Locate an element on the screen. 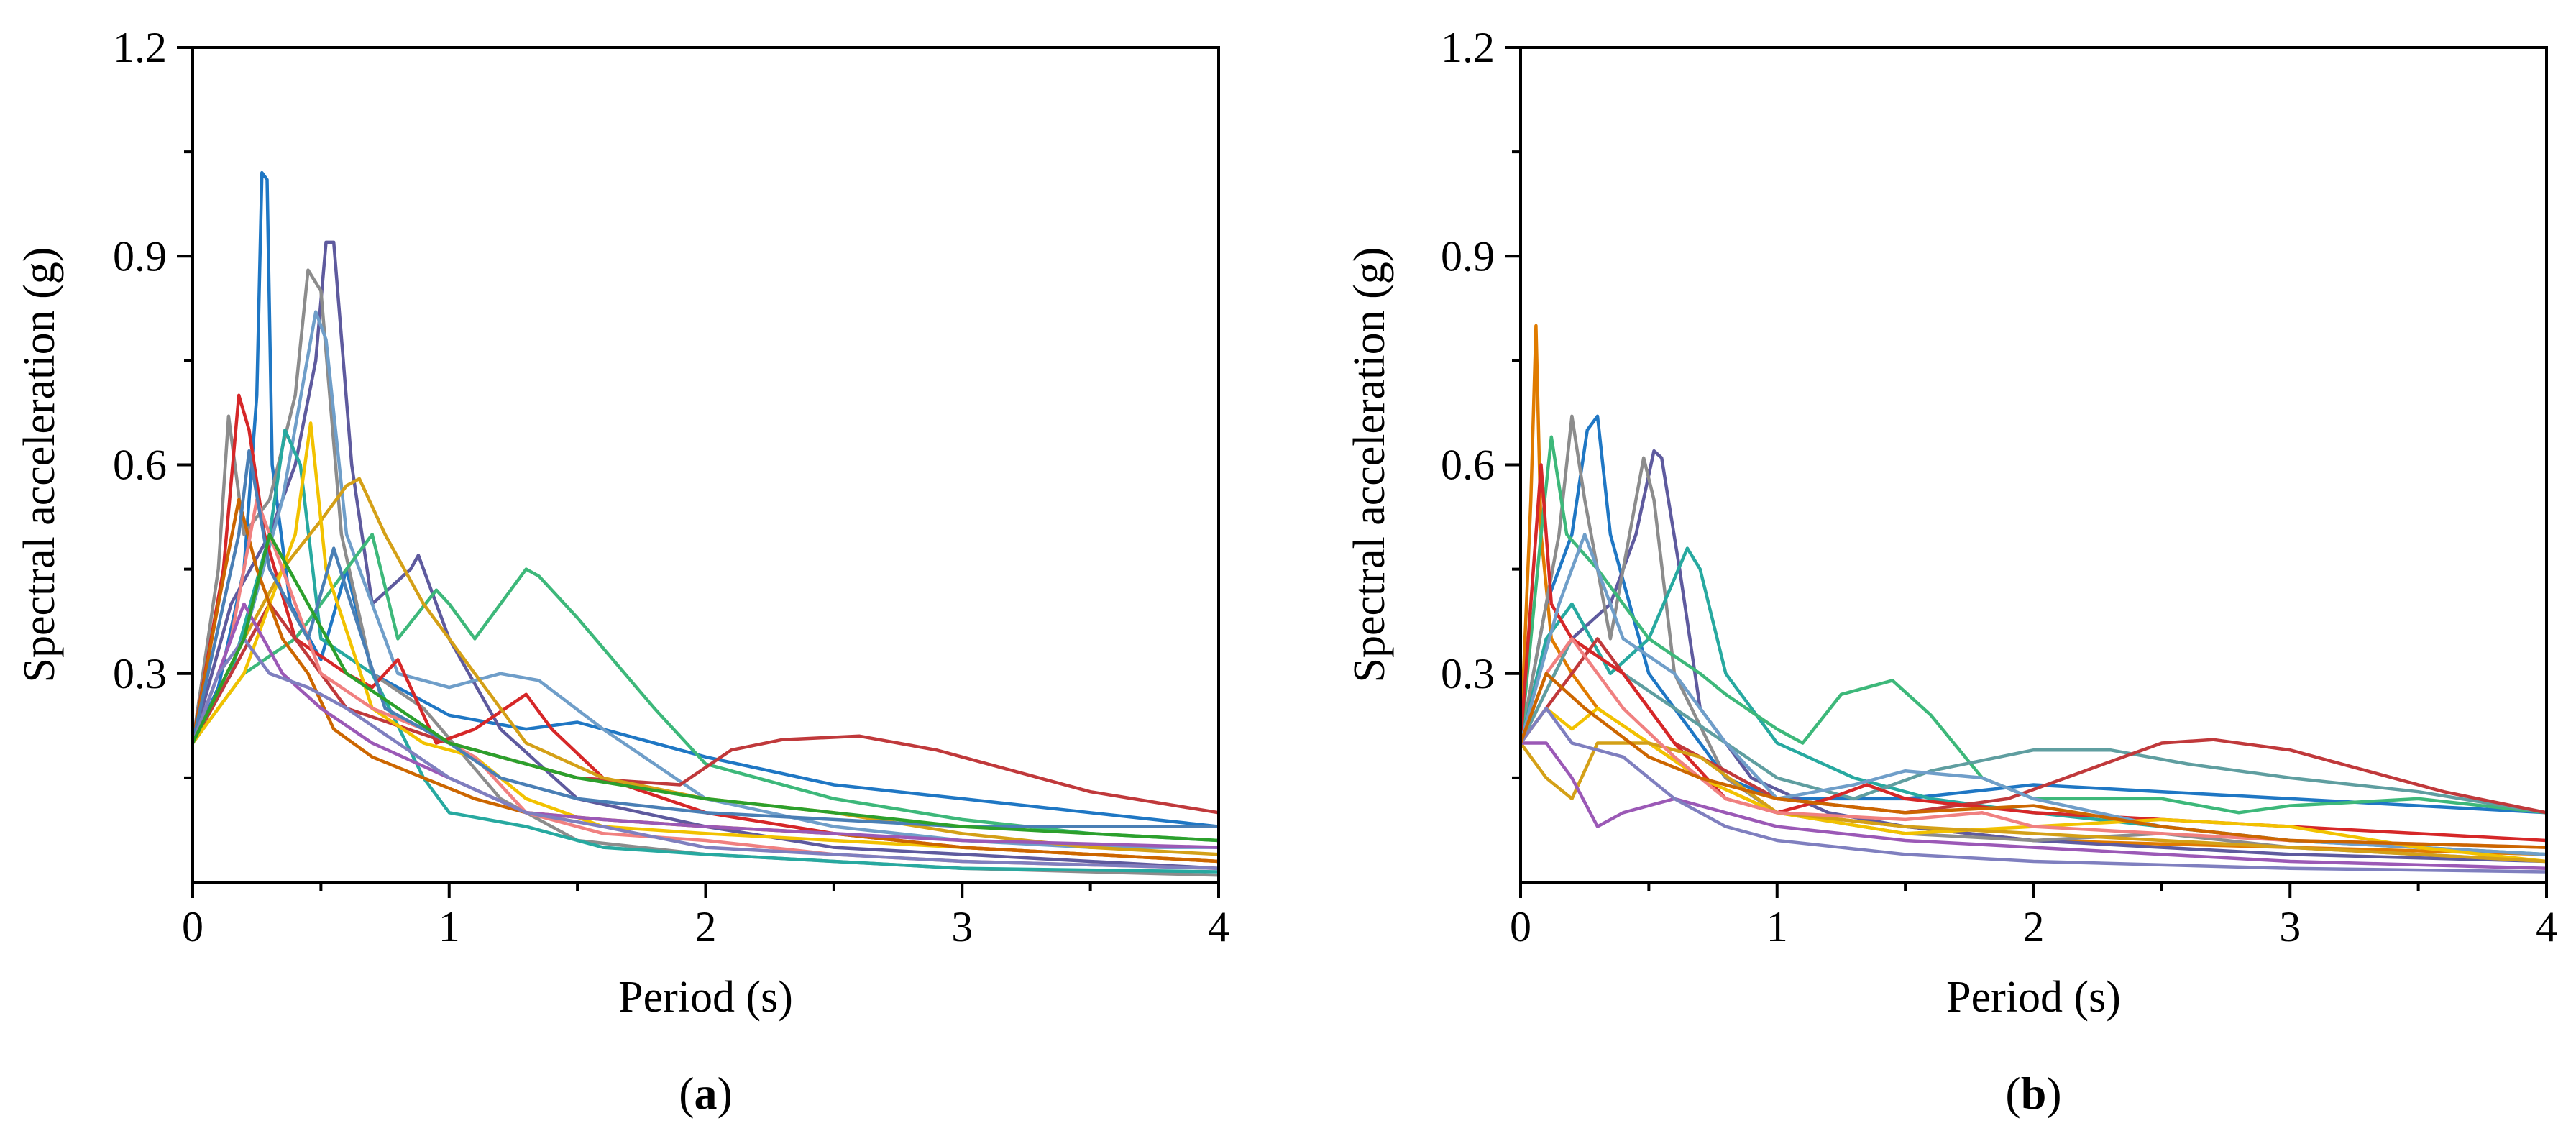  panel-caption: (a) is located at coordinates (706, 1093).